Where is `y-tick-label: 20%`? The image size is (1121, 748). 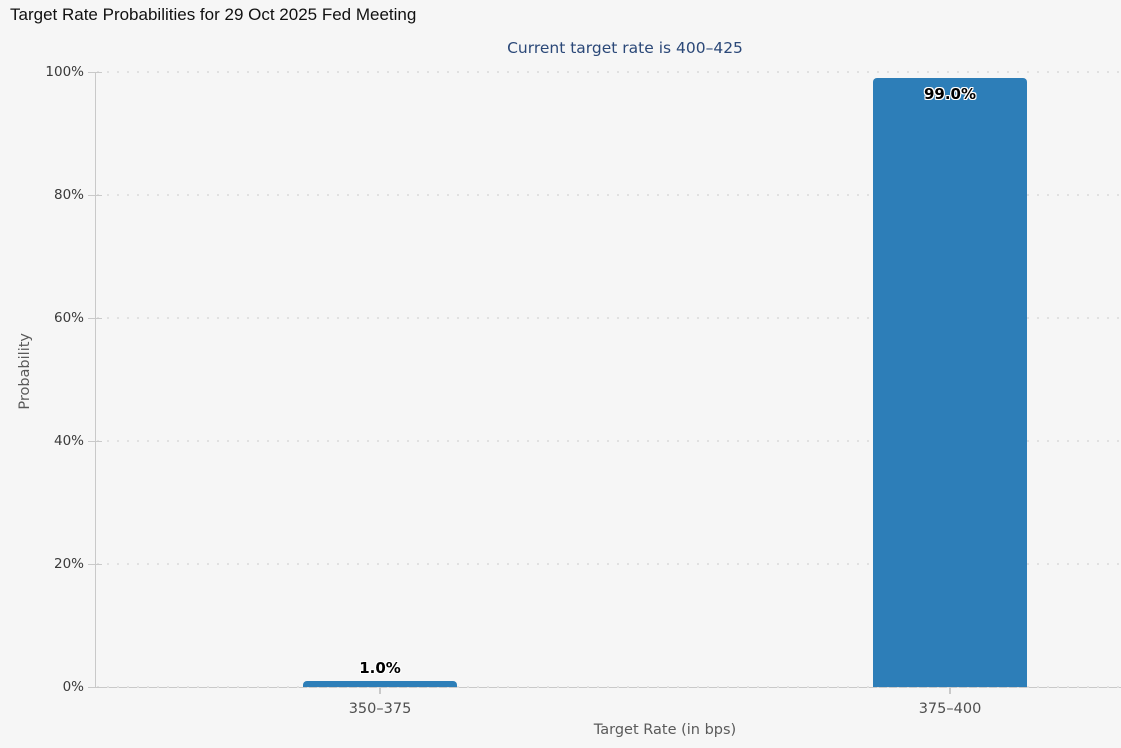
y-tick-label: 20% is located at coordinates (68, 564).